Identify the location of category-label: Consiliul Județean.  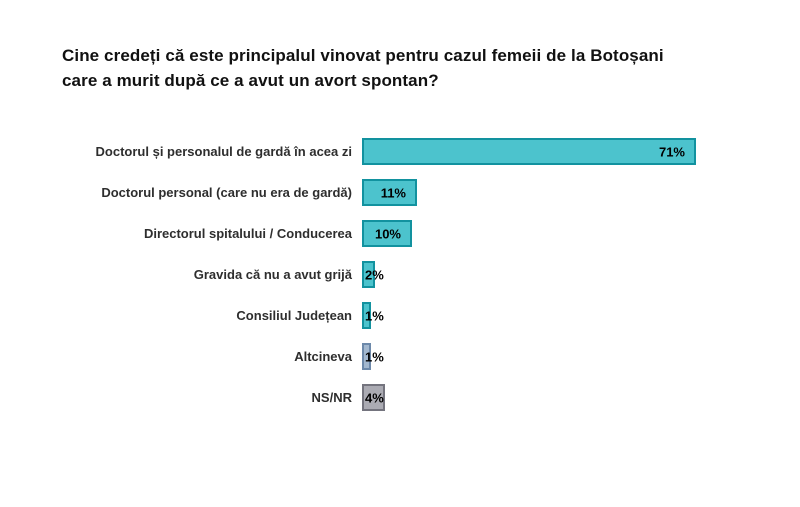
(294, 315).